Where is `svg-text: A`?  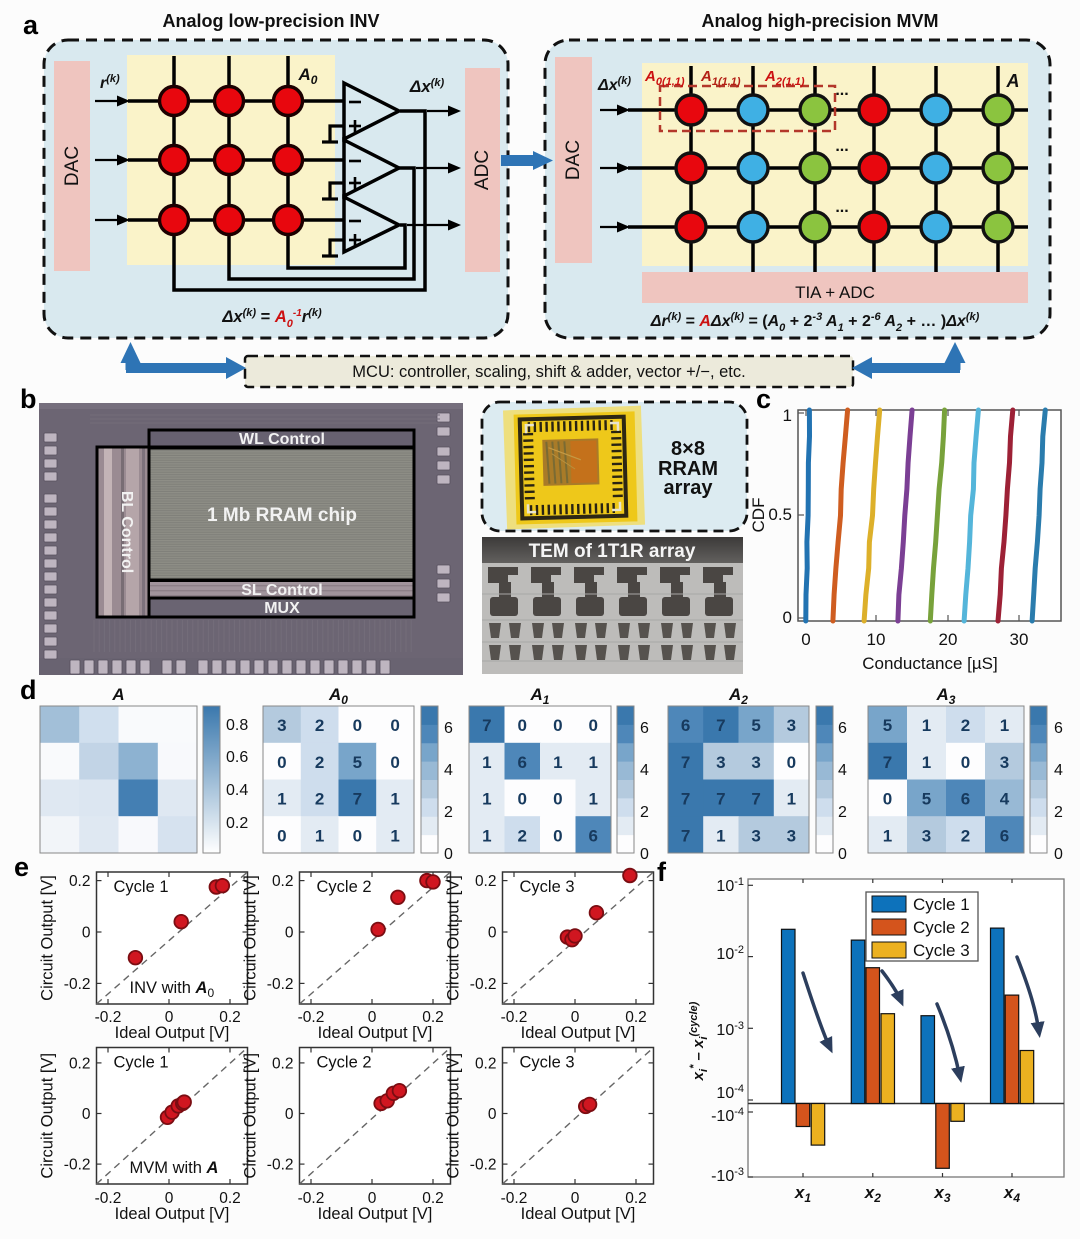 svg-text: A is located at coordinates (117, 694).